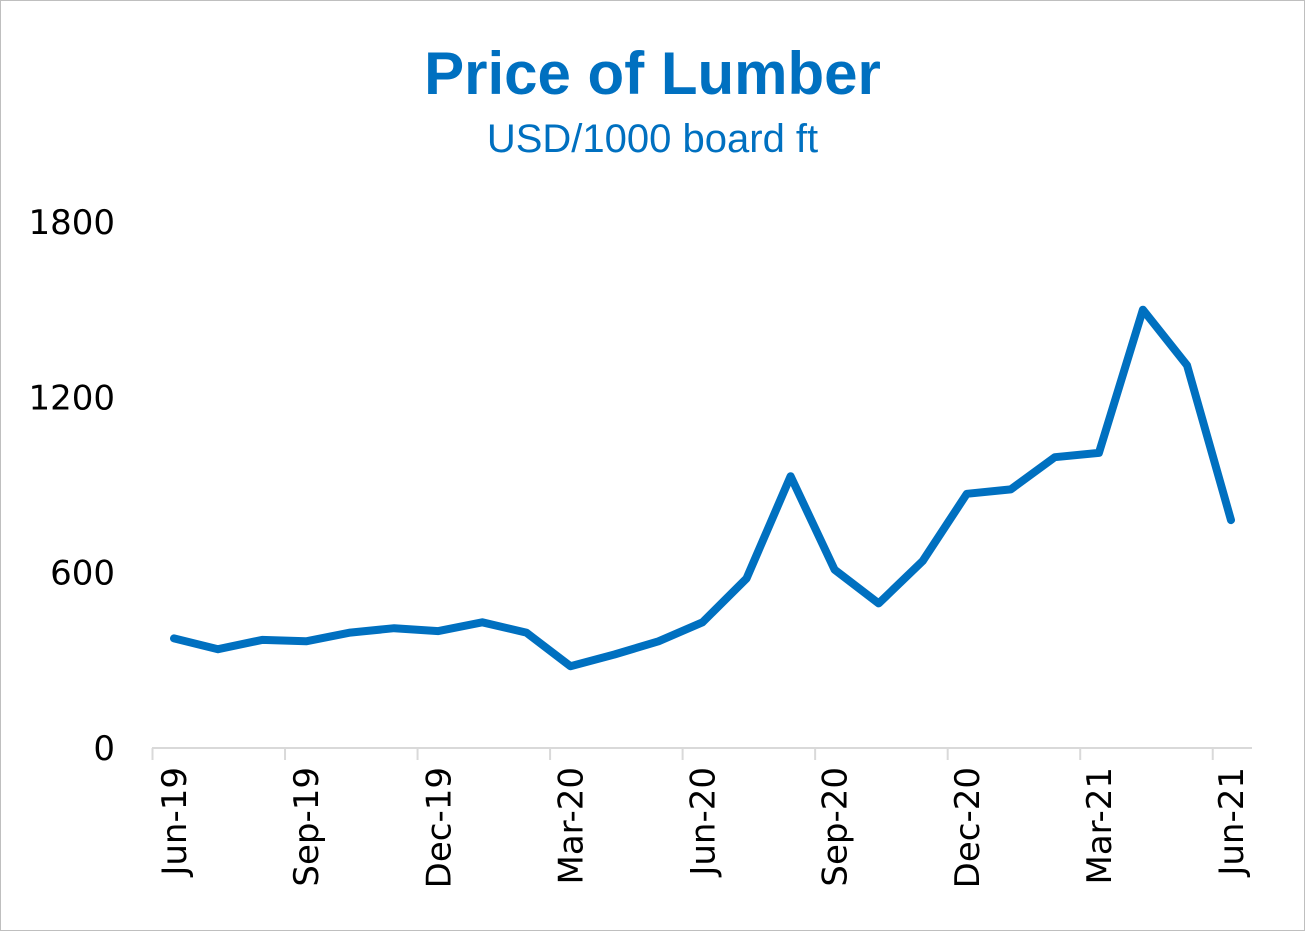 The height and width of the screenshot is (931, 1305). Describe the element at coordinates (71, 223) in the screenshot. I see `y-tick-label: 1800` at that location.